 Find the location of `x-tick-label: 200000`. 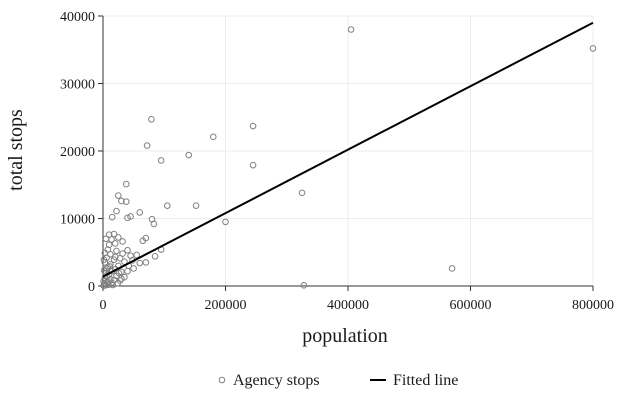

x-tick-label: 200000 is located at coordinates (226, 305).